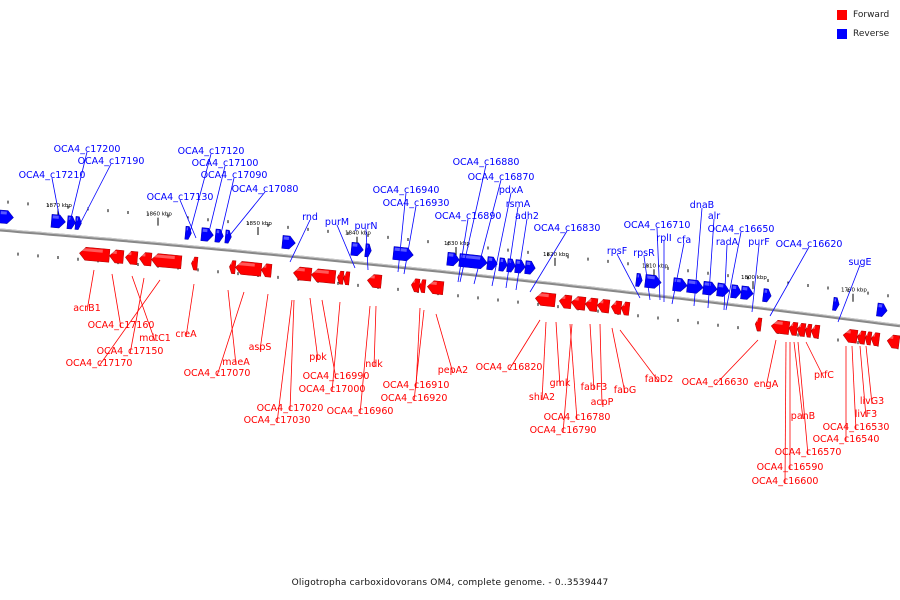  What do you see at coordinates (277, 420) in the screenshot?
I see `gene-label: OCA4_c17030` at bounding box center [277, 420].